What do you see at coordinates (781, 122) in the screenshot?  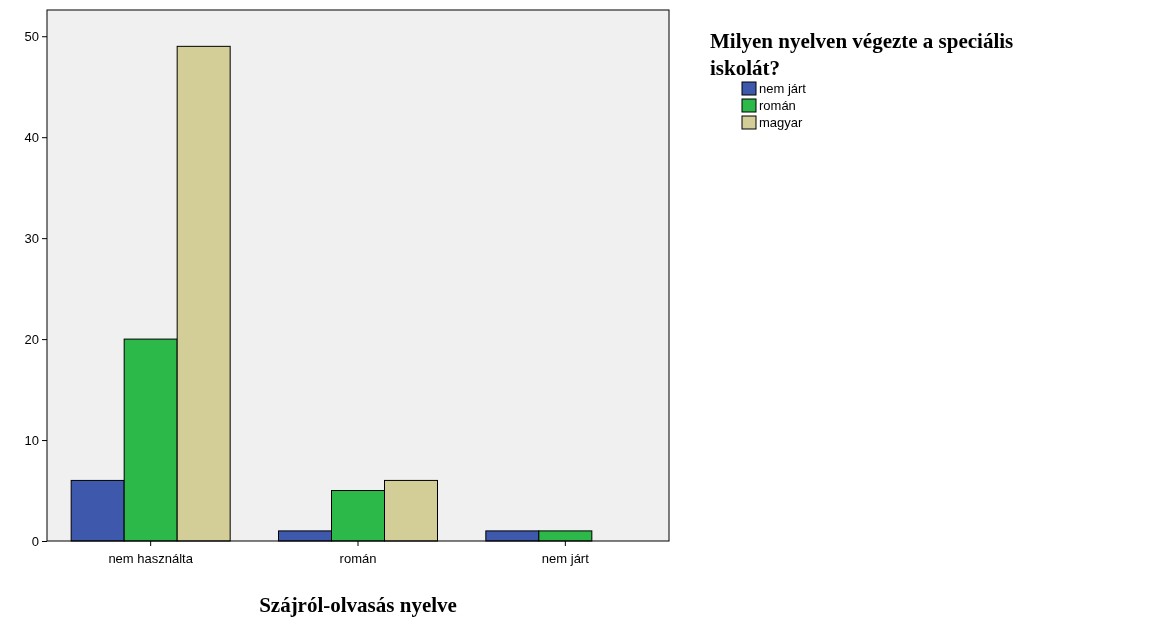 I see `legend-label: magyar` at bounding box center [781, 122].